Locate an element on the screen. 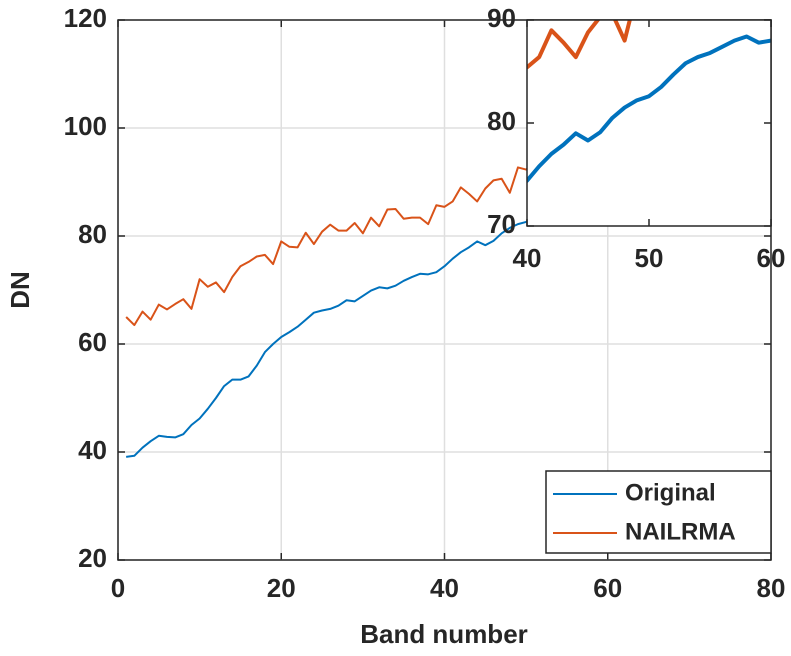 This screenshot has height=656, width=791. series-line is located at coordinates (649, 109).